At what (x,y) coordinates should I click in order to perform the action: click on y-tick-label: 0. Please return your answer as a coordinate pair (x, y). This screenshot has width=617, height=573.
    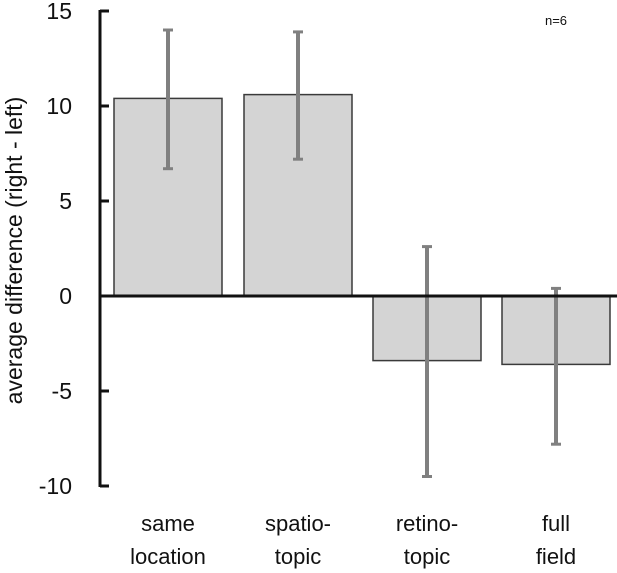
    Looking at the image, I should click on (65, 296).